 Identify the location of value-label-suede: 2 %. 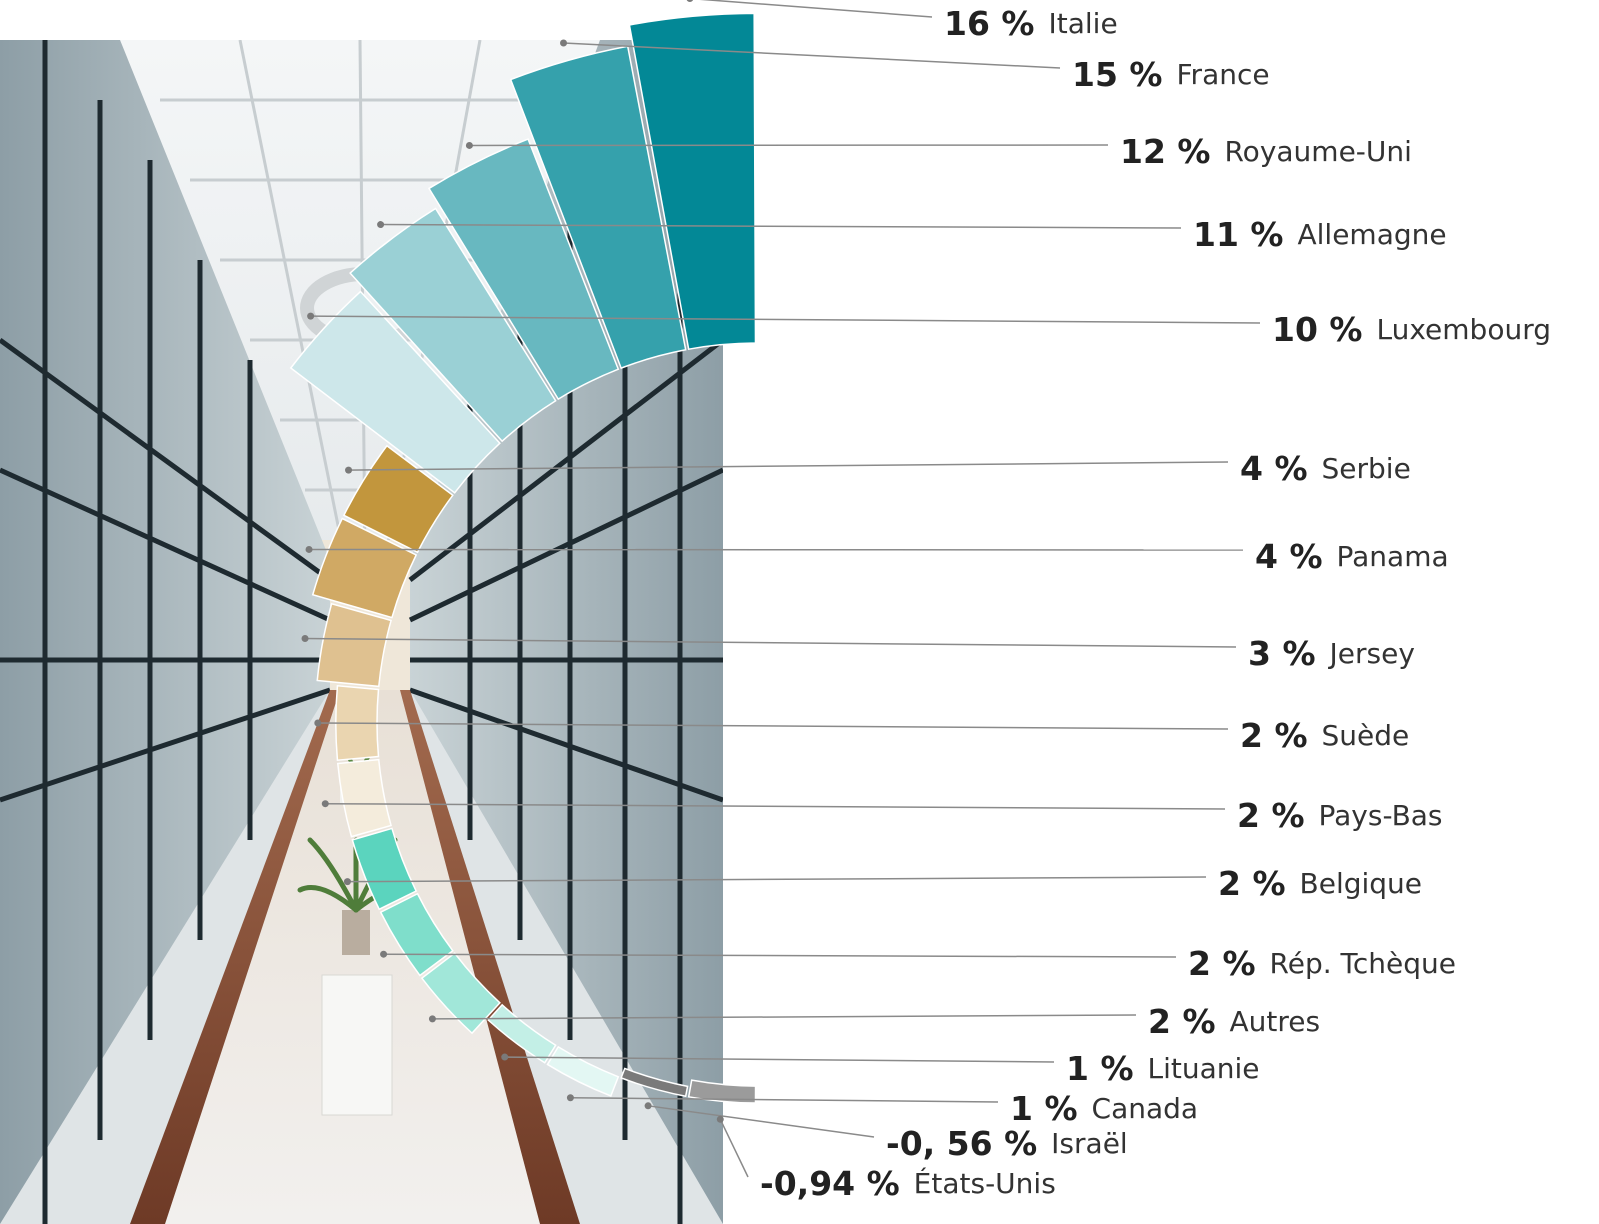
(1274, 735).